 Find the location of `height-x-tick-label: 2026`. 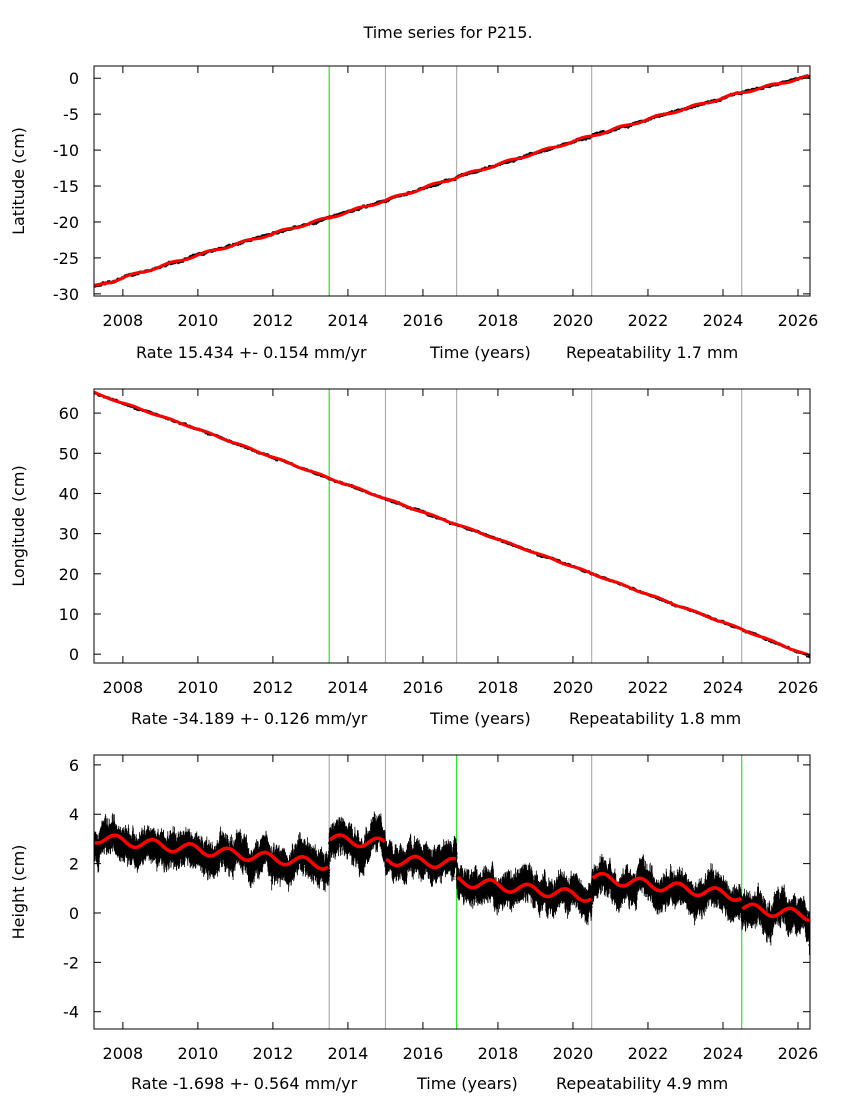

height-x-tick-label: 2026 is located at coordinates (798, 1053).